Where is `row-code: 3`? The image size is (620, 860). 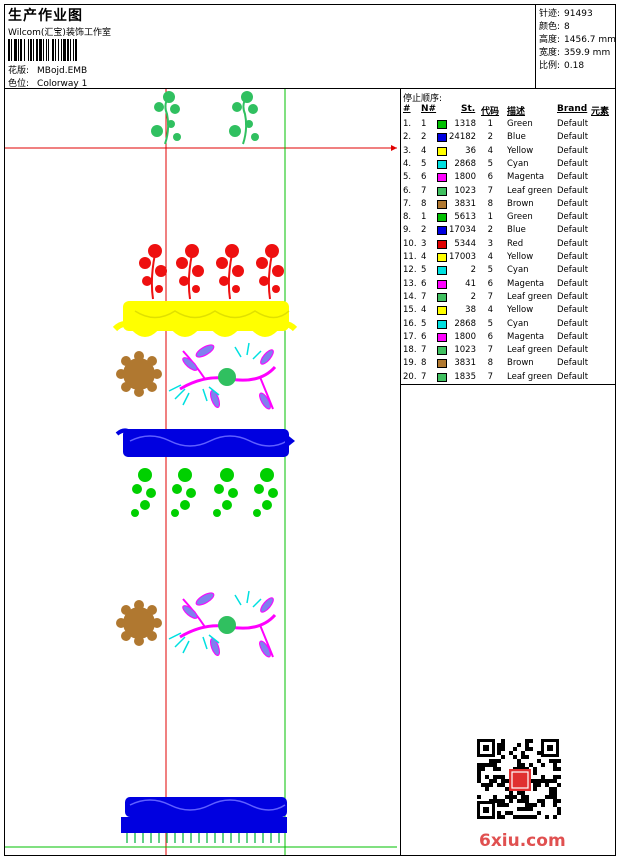 row-code: 3 is located at coordinates (490, 243).